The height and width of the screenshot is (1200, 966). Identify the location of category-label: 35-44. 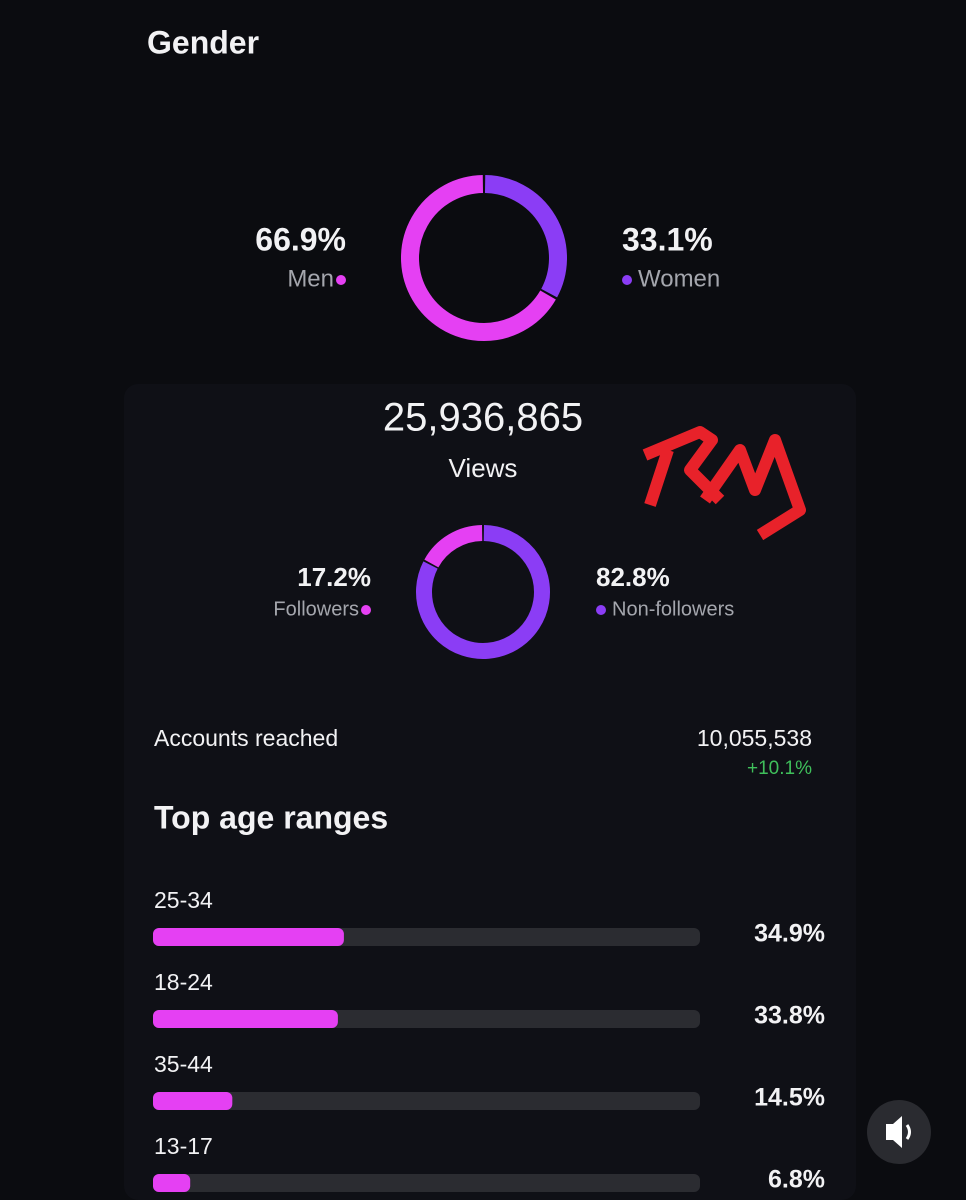
(183, 1064).